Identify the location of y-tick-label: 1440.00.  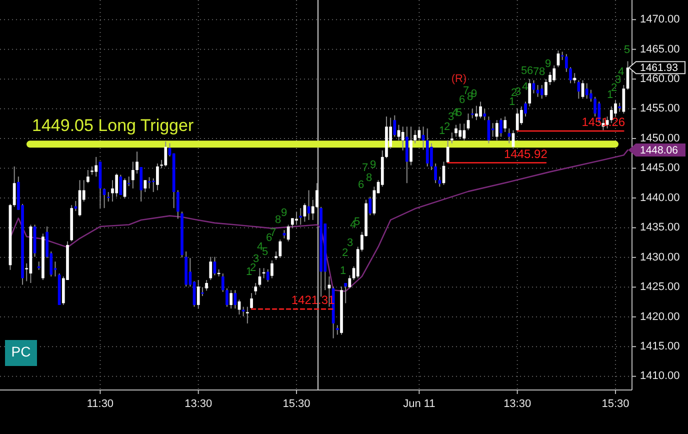
(660, 198).